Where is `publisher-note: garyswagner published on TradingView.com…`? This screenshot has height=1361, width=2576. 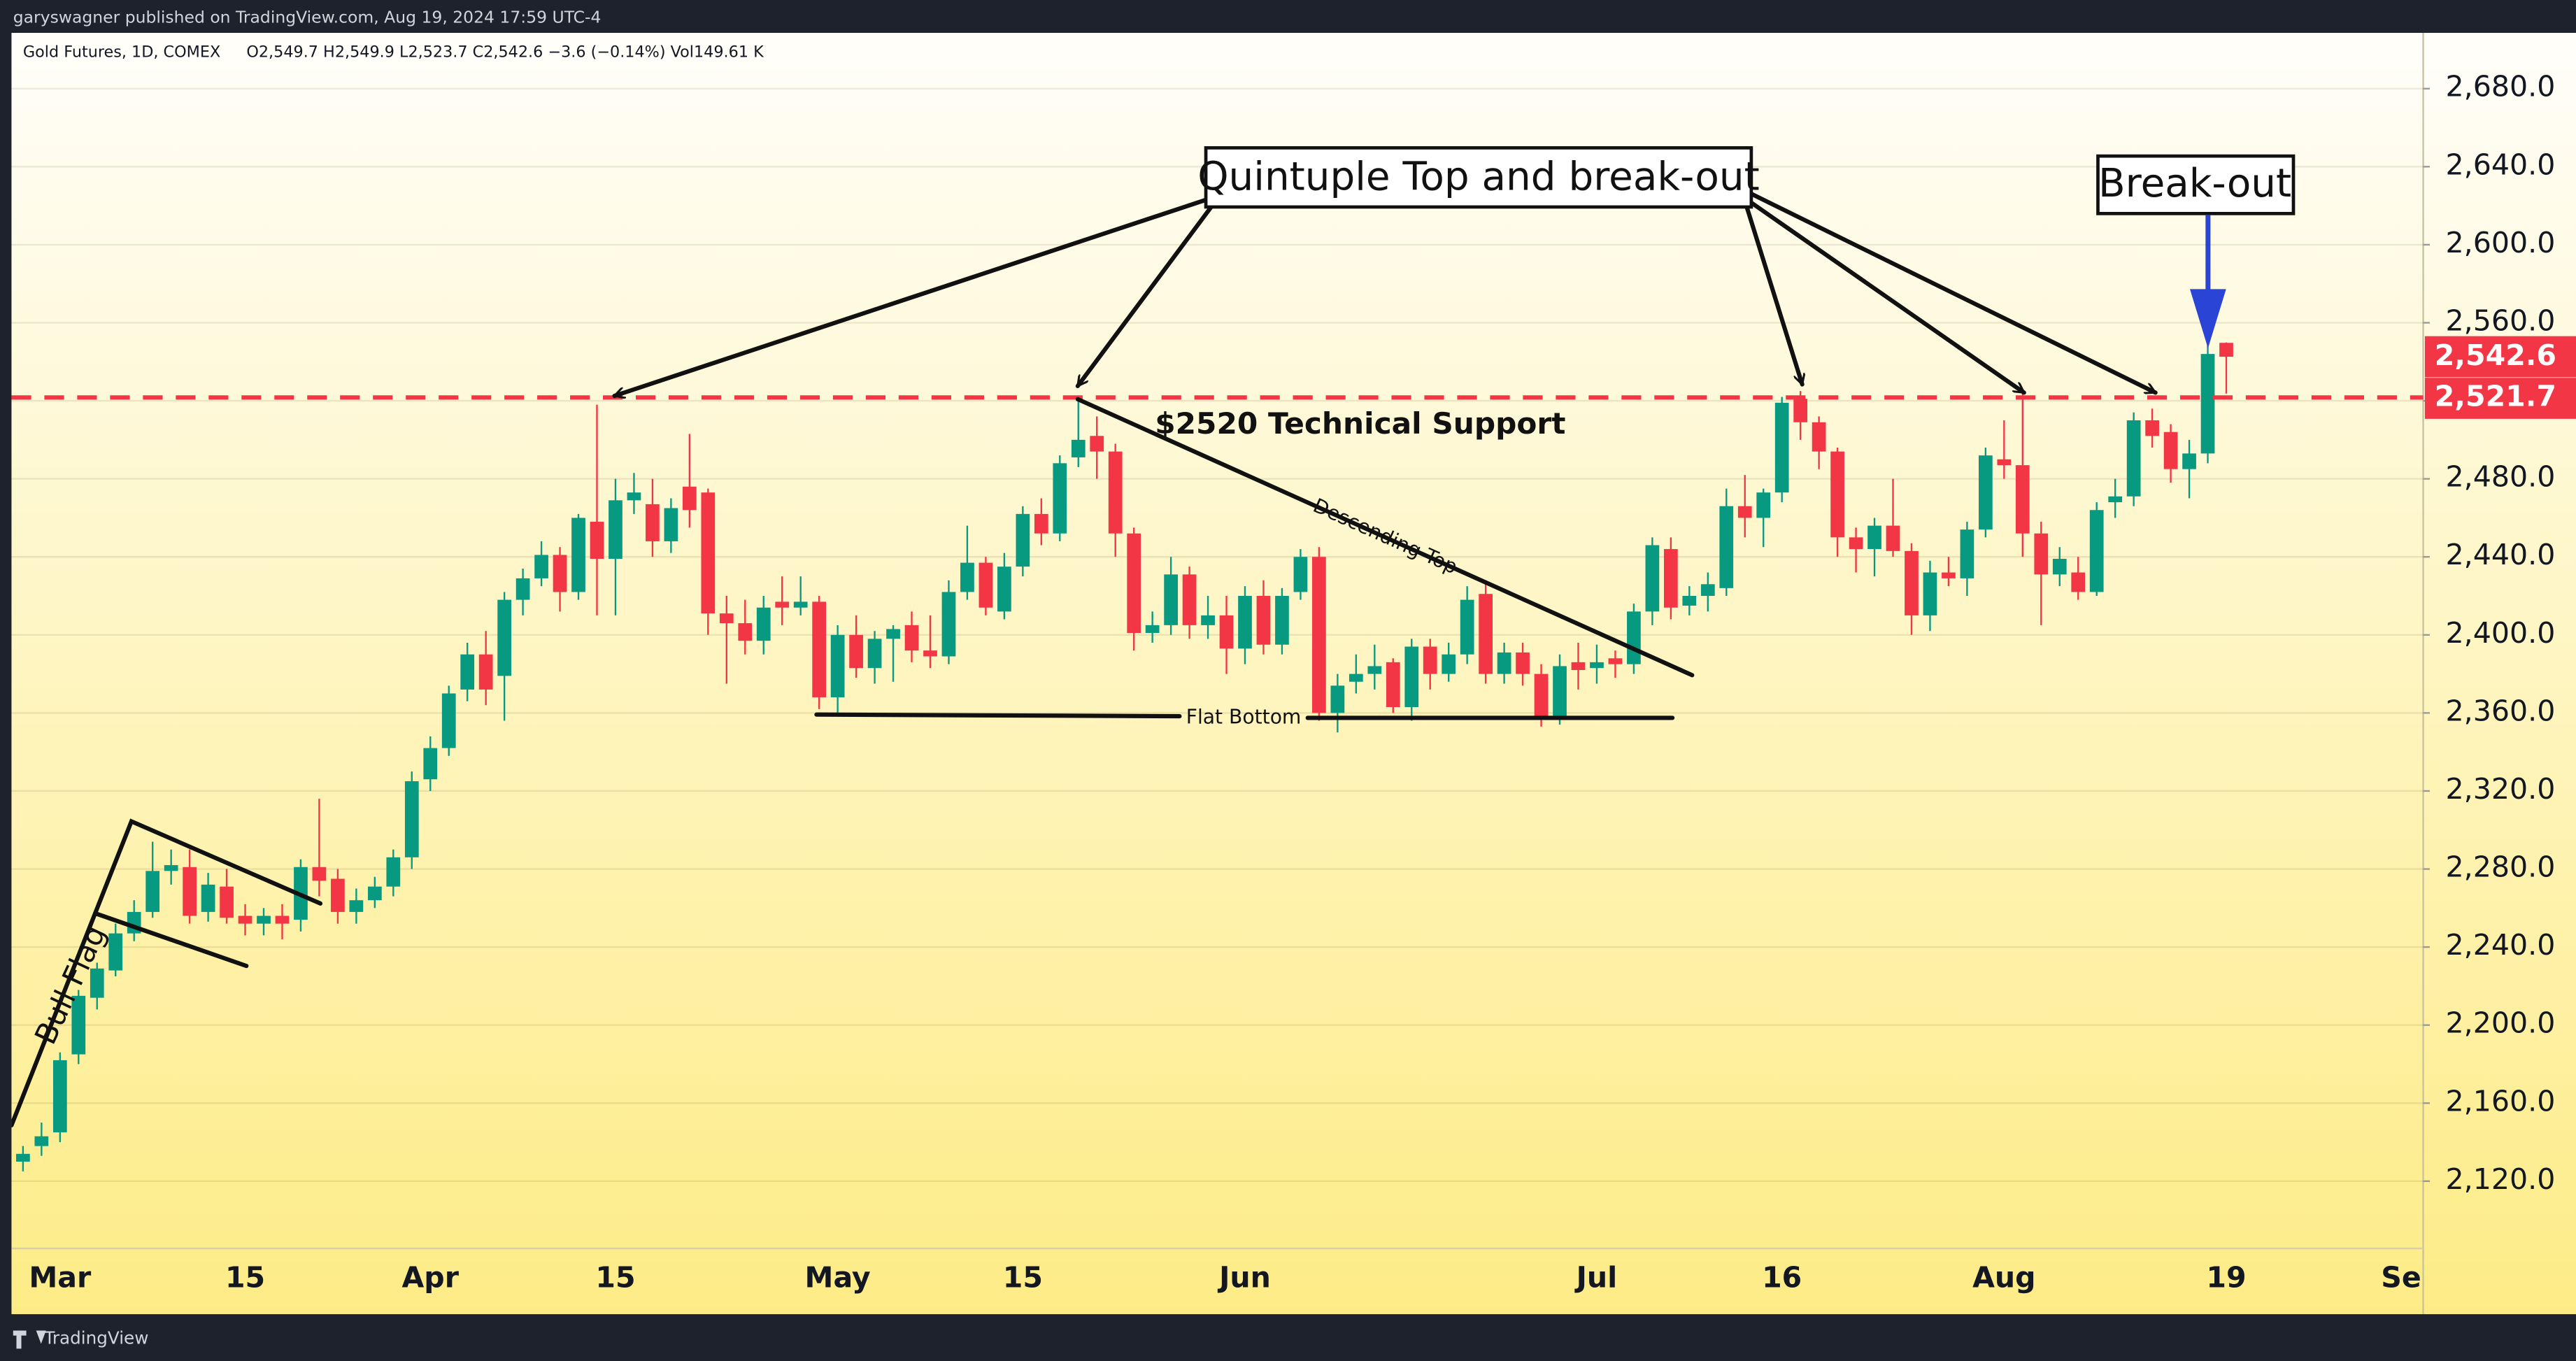
publisher-note: garyswagner published on TradingView.com… is located at coordinates (307, 17).